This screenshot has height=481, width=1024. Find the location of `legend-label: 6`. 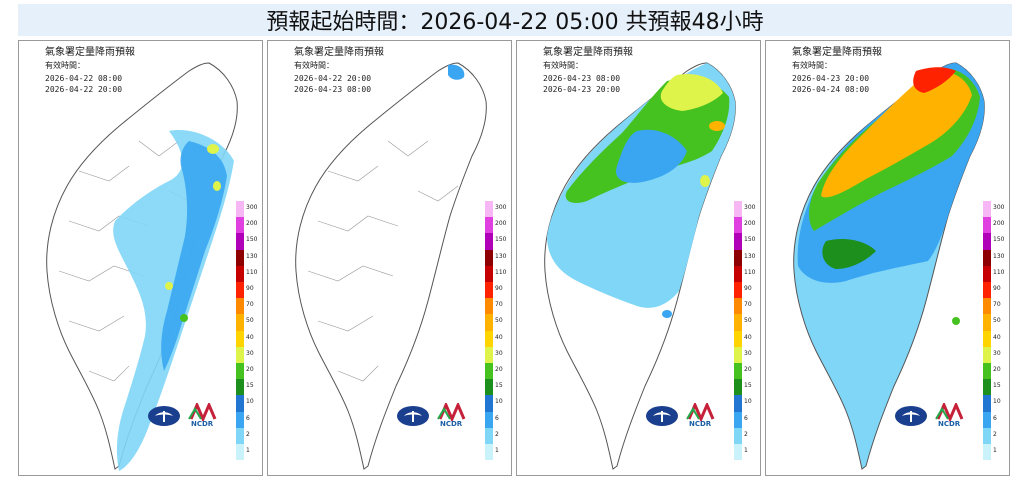

legend-label: 6 is located at coordinates (497, 418).